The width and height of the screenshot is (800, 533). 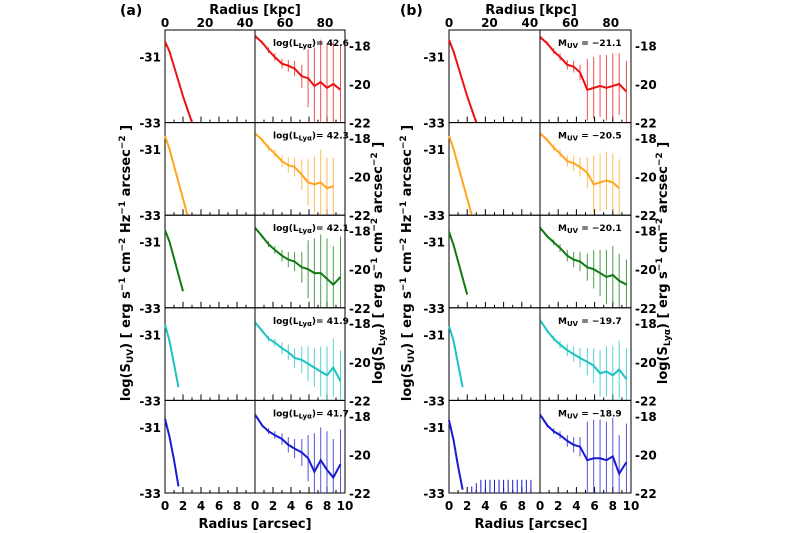 What do you see at coordinates (631, 506) in the screenshot?
I see `bottom-tick-label: 10` at bounding box center [631, 506].